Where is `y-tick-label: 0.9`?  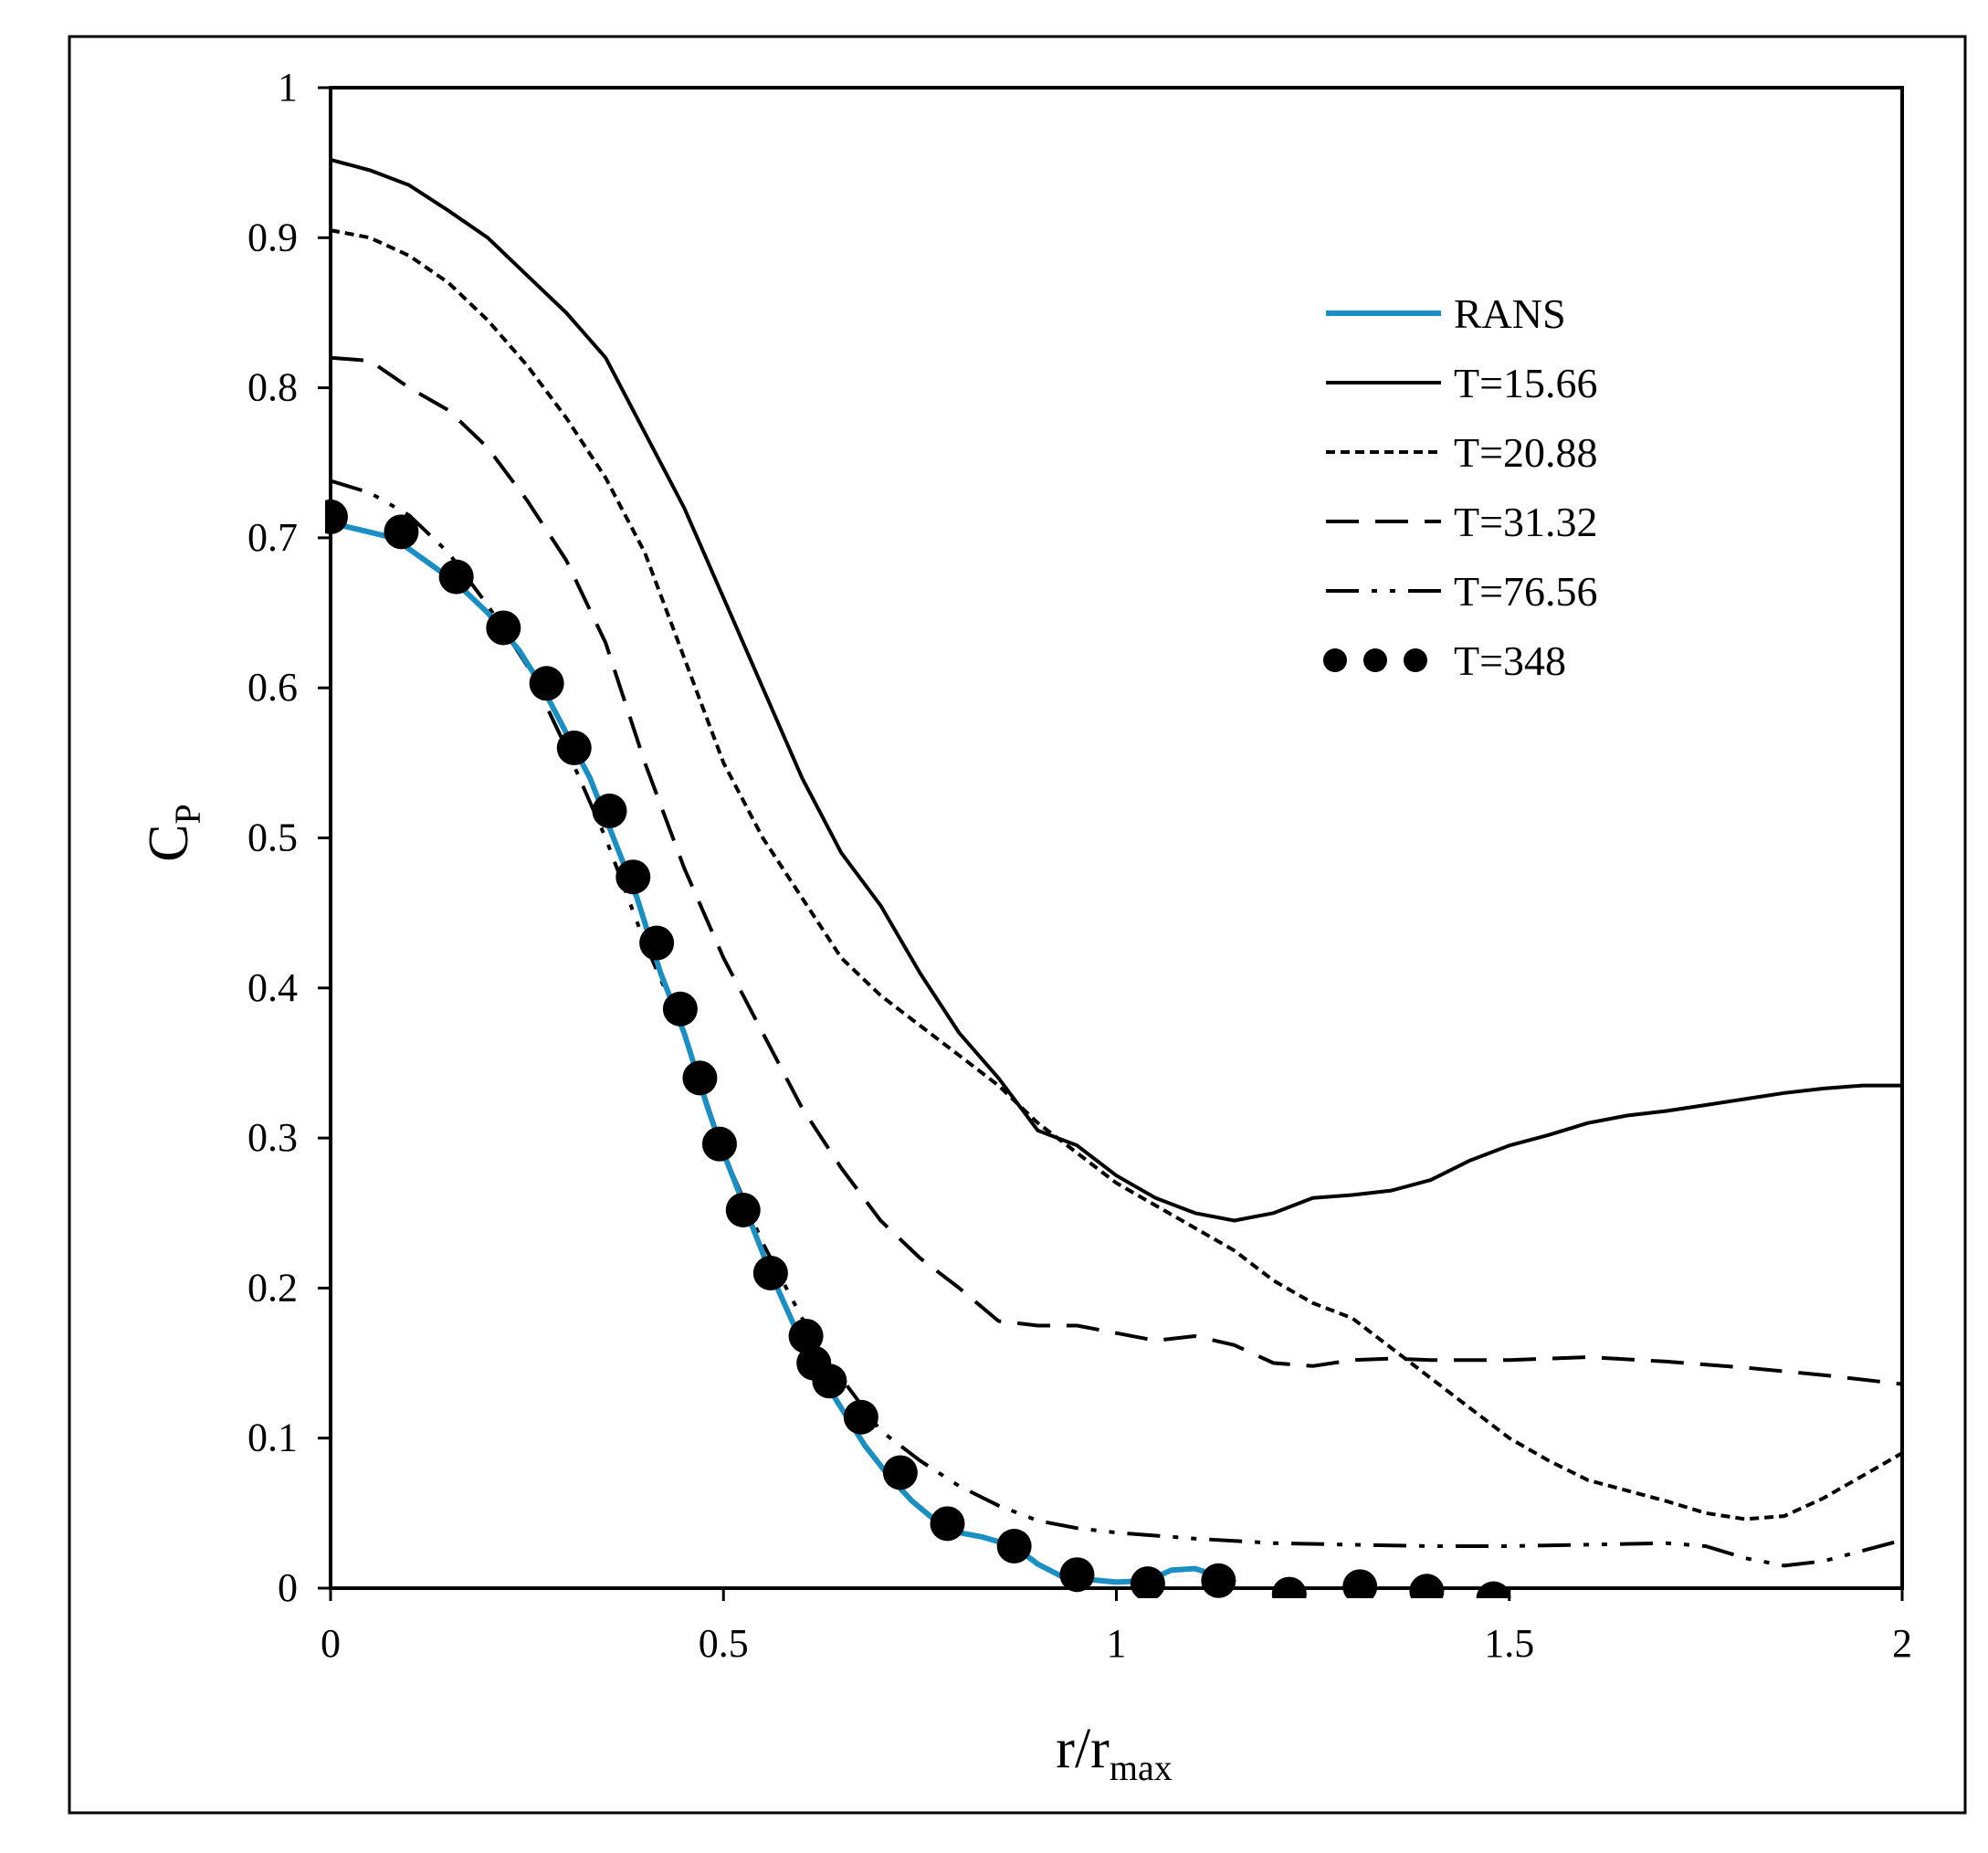 y-tick-label: 0.9 is located at coordinates (272, 237).